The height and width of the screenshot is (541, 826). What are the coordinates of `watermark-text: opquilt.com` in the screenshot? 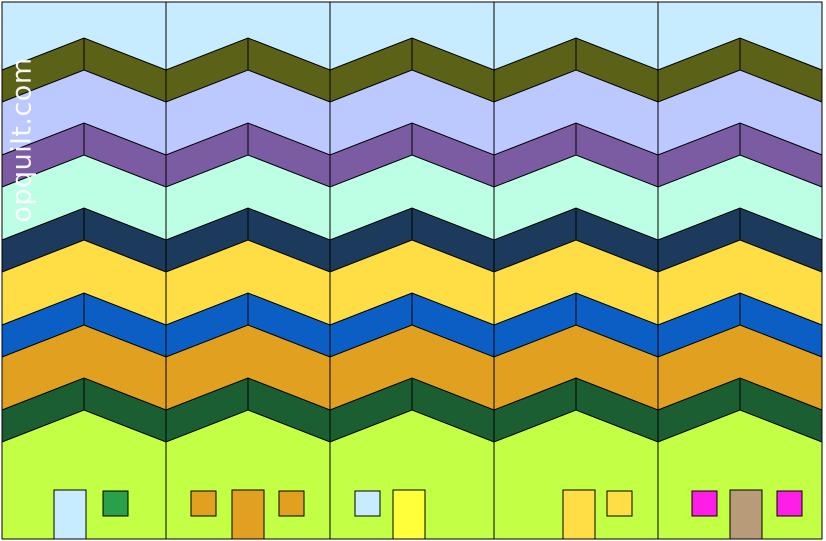 It's located at (22, 140).